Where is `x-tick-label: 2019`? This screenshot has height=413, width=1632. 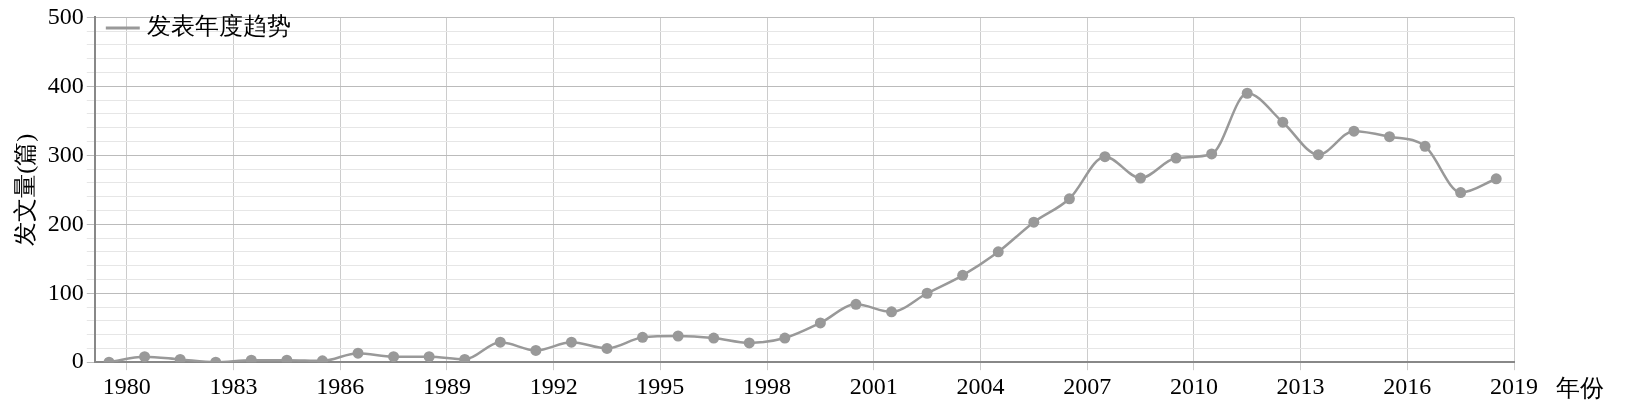
x-tick-label: 2019 is located at coordinates (1514, 385).